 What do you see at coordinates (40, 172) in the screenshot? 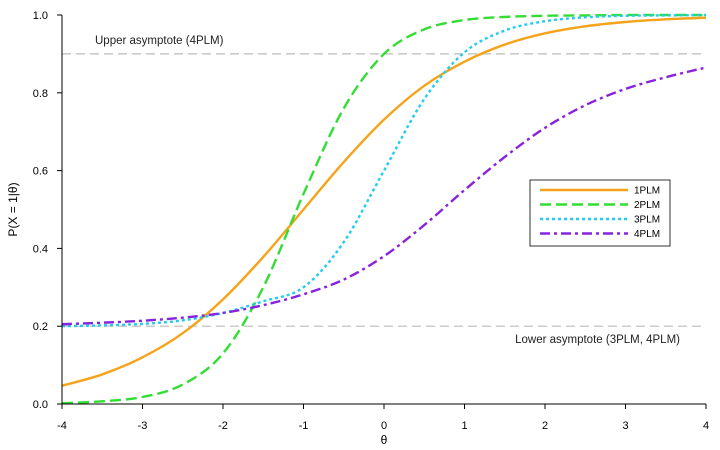
I see `y-tick-label: 0.6` at bounding box center [40, 172].